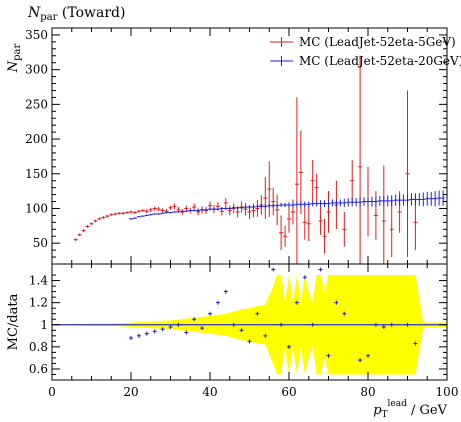  What do you see at coordinates (14, 59) in the screenshot?
I see `y-axis-title-top: Npar` at bounding box center [14, 59].